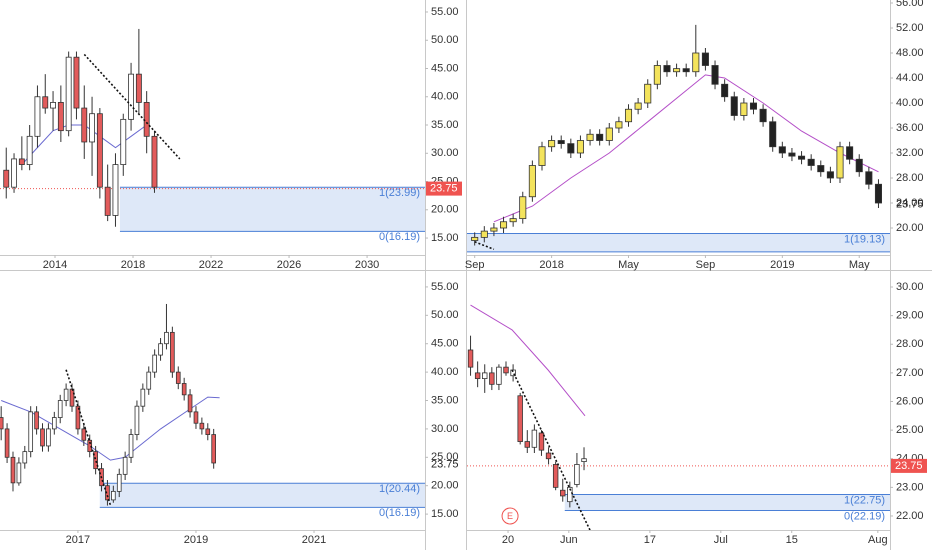  What do you see at coordinates (864, 516) in the screenshot?
I see `fib-label: 0(22.19)` at bounding box center [864, 516].